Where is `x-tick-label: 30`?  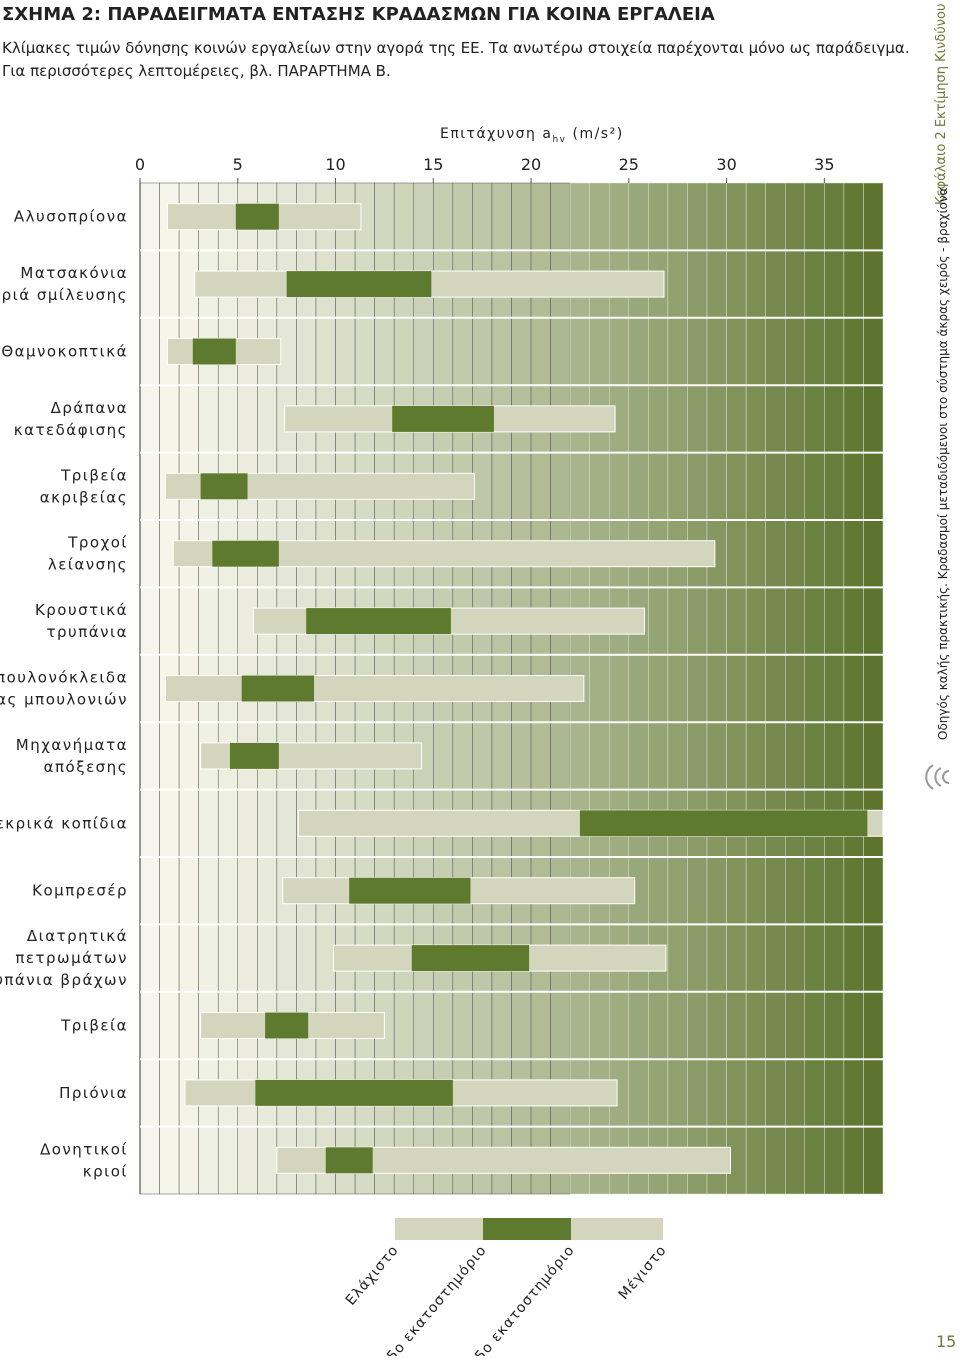 x-tick-label: 30 is located at coordinates (726, 164).